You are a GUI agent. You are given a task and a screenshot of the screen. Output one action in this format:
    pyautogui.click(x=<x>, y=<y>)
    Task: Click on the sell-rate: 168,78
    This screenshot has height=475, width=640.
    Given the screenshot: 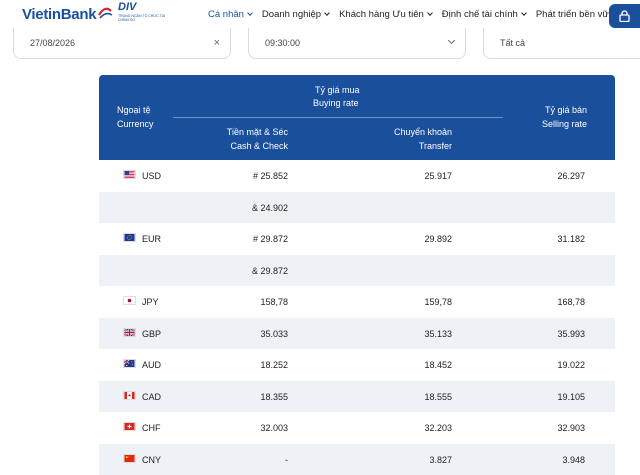 What is the action you would take?
    pyautogui.click(x=571, y=302)
    